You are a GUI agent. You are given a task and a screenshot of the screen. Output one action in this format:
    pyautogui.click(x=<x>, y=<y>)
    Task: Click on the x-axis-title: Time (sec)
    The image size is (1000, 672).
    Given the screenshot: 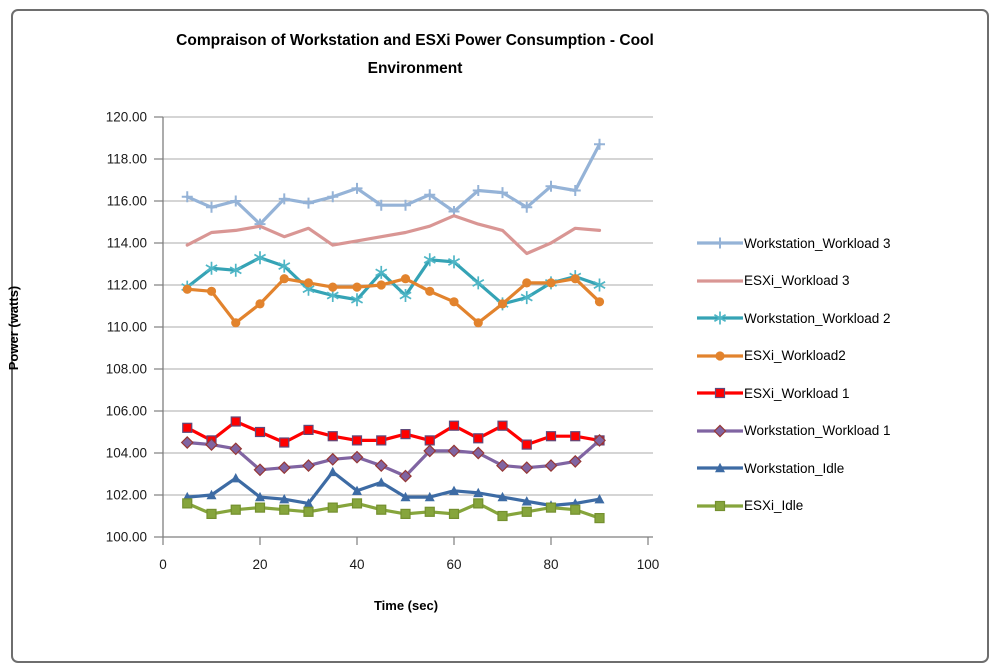 What is the action you would take?
    pyautogui.click(x=406, y=605)
    